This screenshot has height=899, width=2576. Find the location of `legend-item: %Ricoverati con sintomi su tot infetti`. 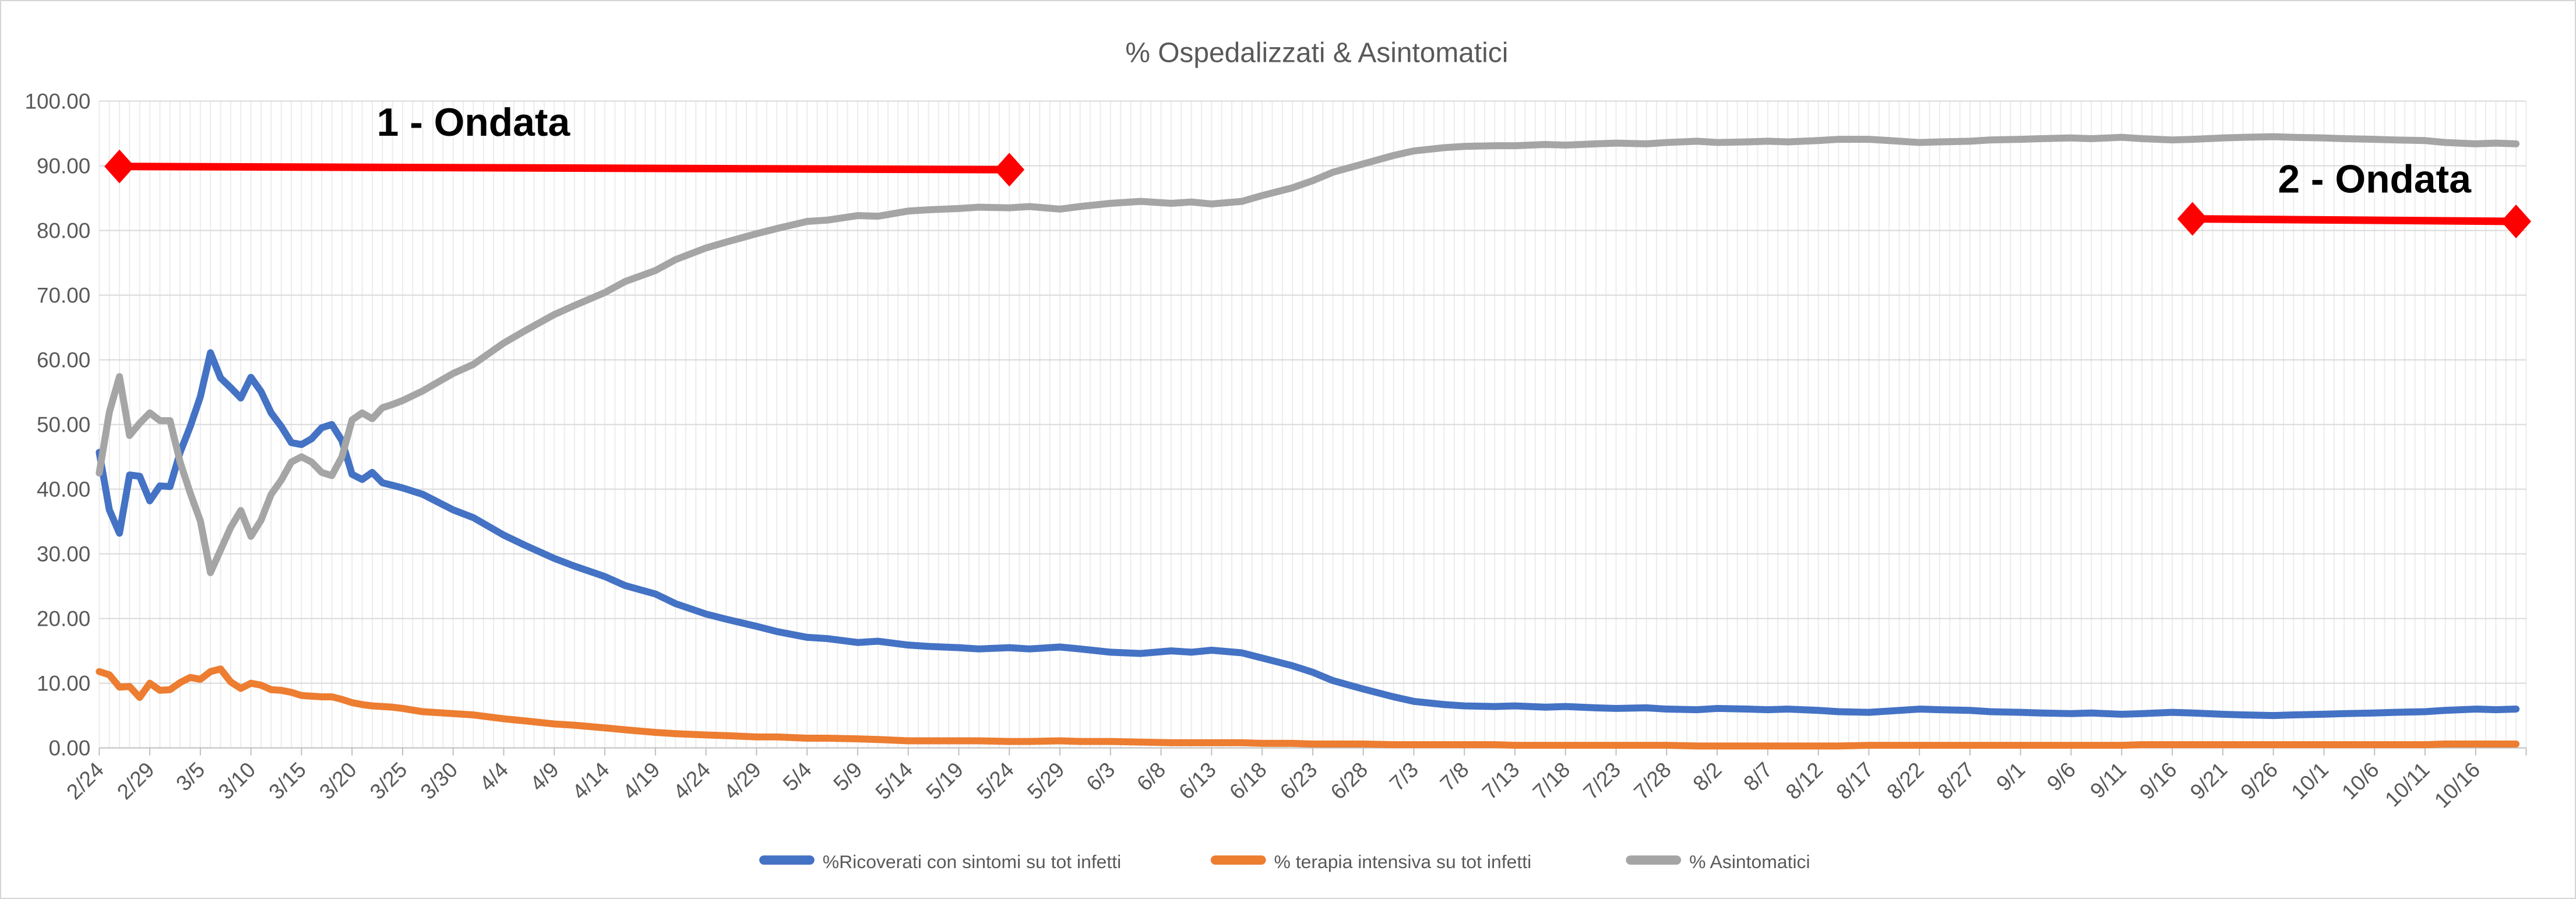

legend-item: %Ricoverati con sintomi su tot infetti is located at coordinates (940, 861).